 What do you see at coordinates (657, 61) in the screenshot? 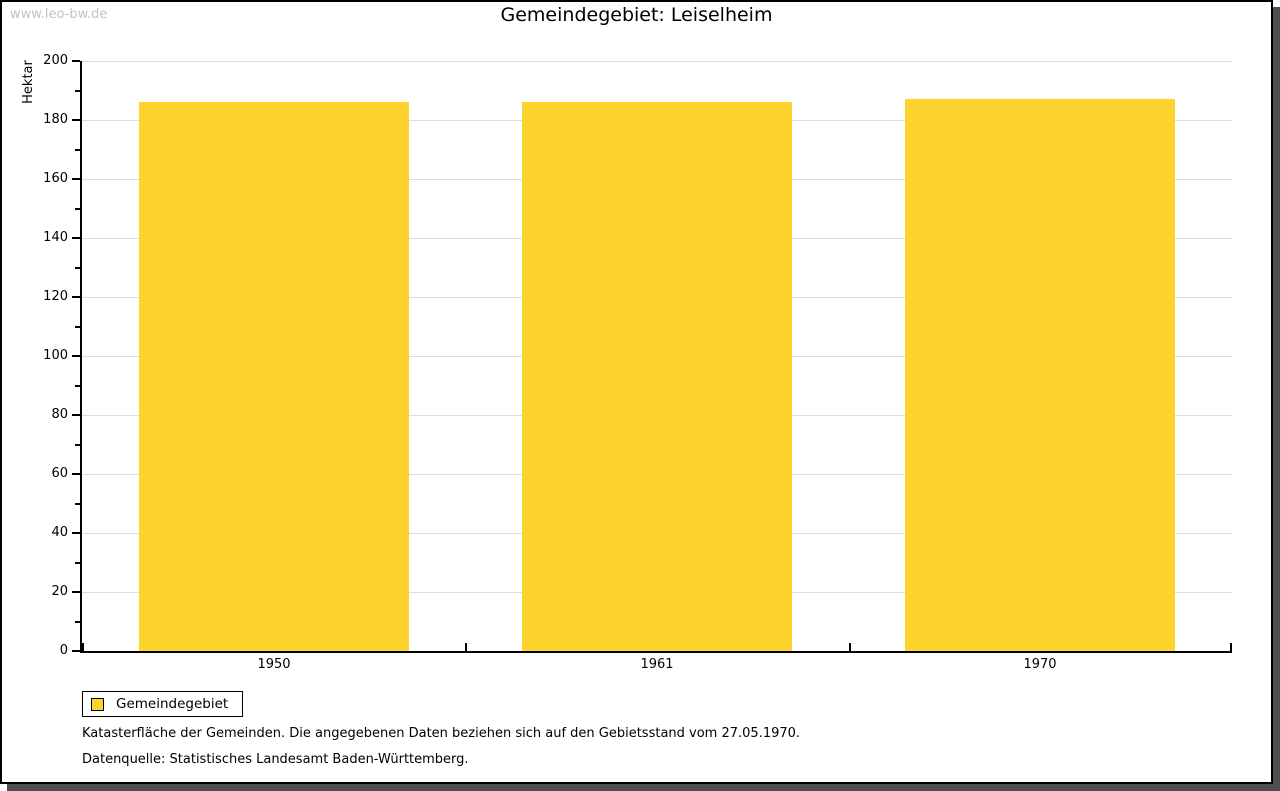
I see `y-gridline` at bounding box center [657, 61].